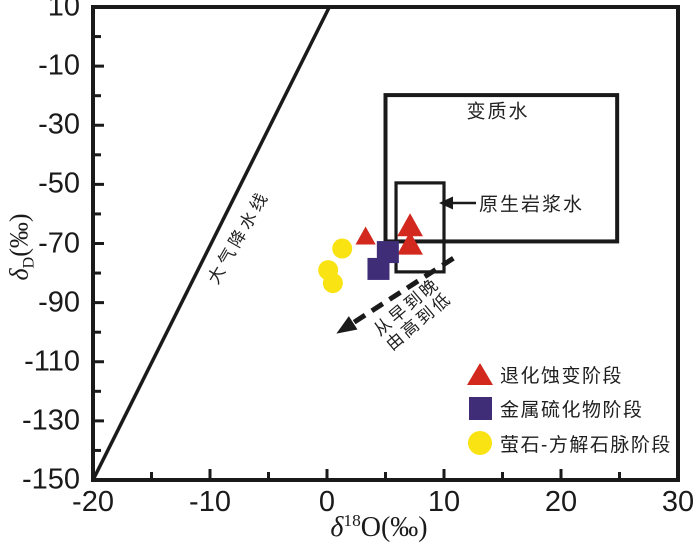 The height and width of the screenshot is (544, 700). Describe the element at coordinates (210, 502) in the screenshot. I see `x-tick-label: -10` at that location.